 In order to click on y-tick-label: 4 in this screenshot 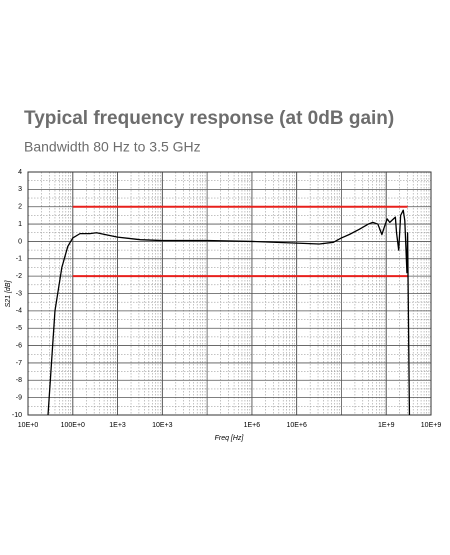, I will do `click(20, 172)`.